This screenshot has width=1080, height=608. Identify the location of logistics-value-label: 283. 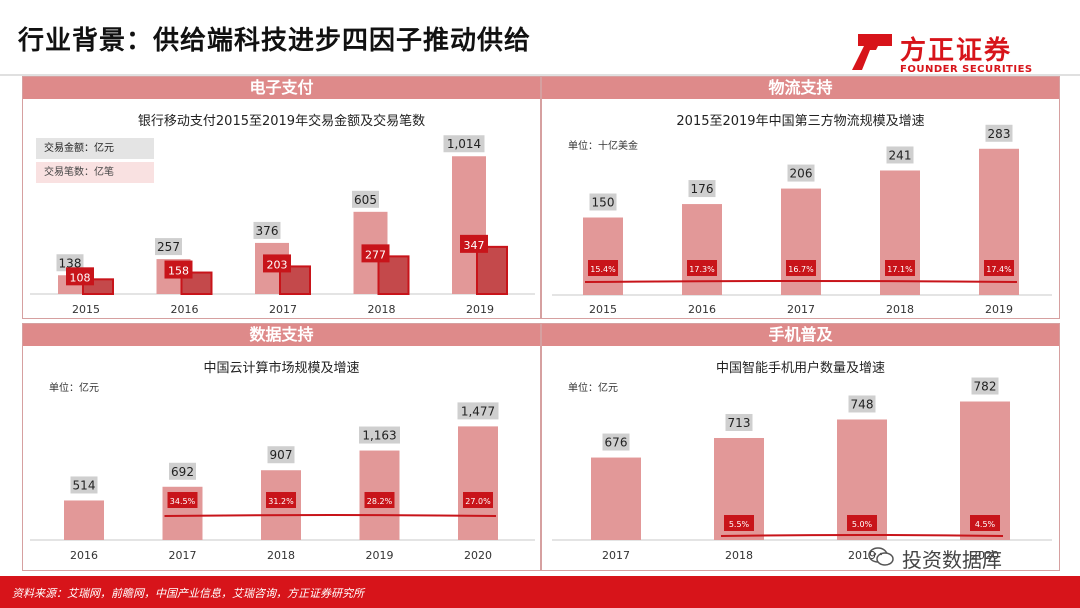
(999, 134).